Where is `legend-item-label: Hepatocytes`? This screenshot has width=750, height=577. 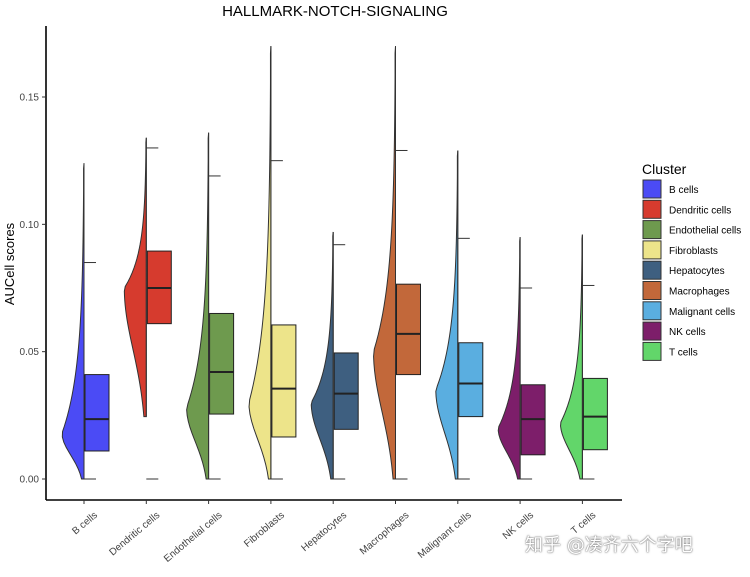 legend-item-label: Hepatocytes is located at coordinates (697, 271).